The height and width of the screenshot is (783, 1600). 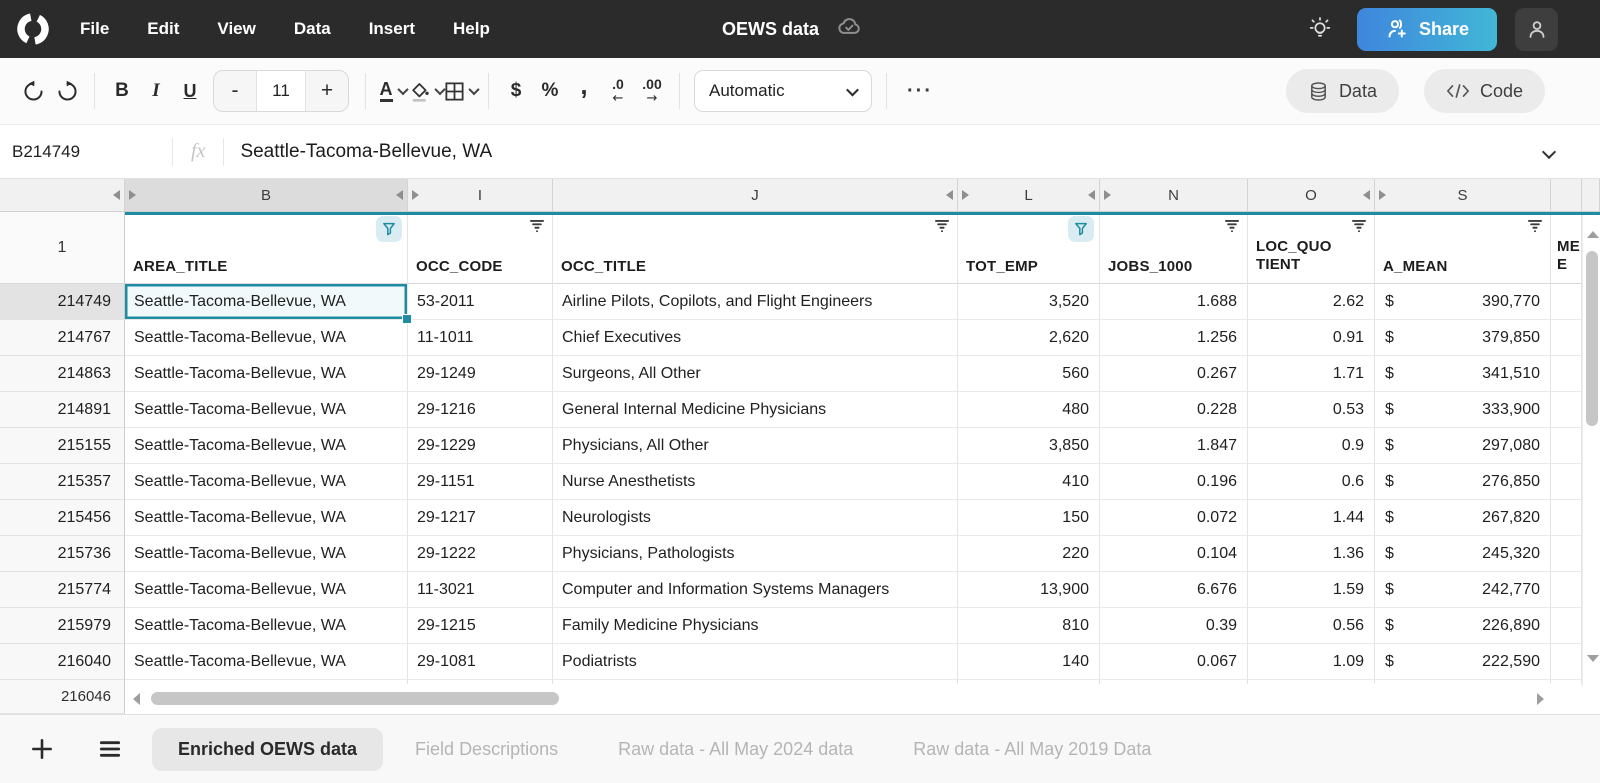 What do you see at coordinates (1463, 554) in the screenshot?
I see `cell-a-mean: $ 245,320` at bounding box center [1463, 554].